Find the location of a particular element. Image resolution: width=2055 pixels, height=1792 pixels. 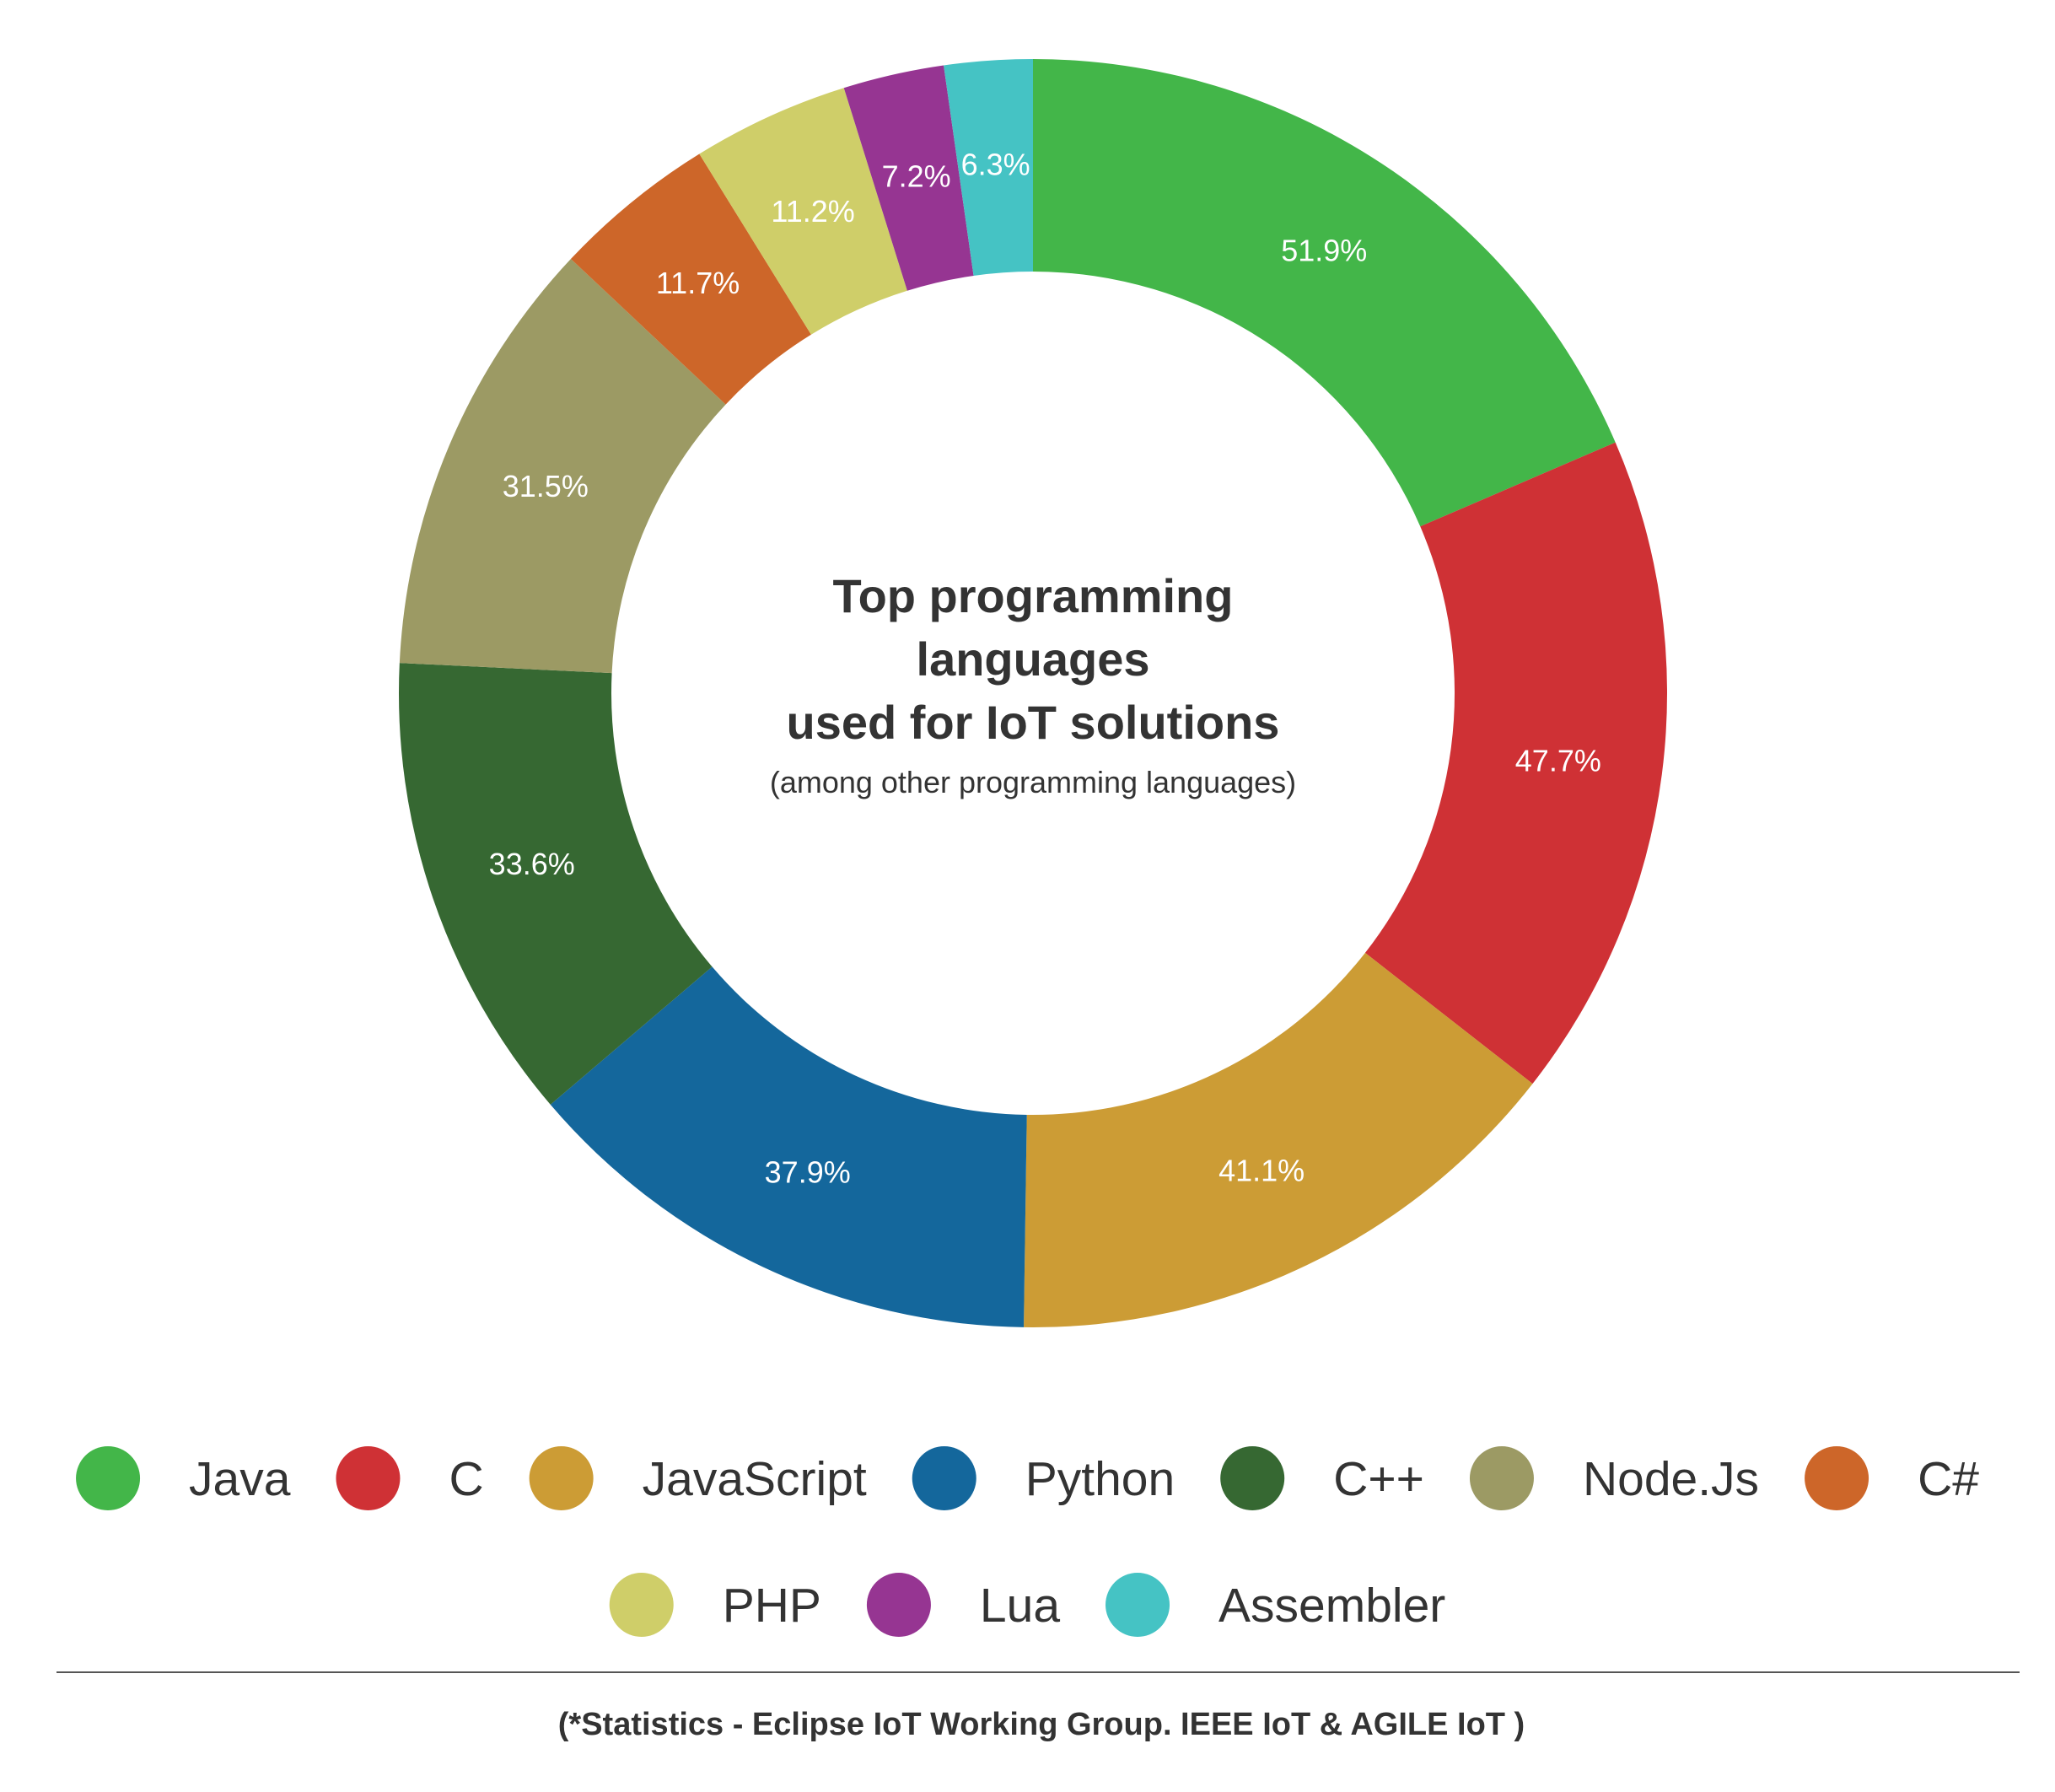

legend-marker-javascript is located at coordinates (561, 1478).